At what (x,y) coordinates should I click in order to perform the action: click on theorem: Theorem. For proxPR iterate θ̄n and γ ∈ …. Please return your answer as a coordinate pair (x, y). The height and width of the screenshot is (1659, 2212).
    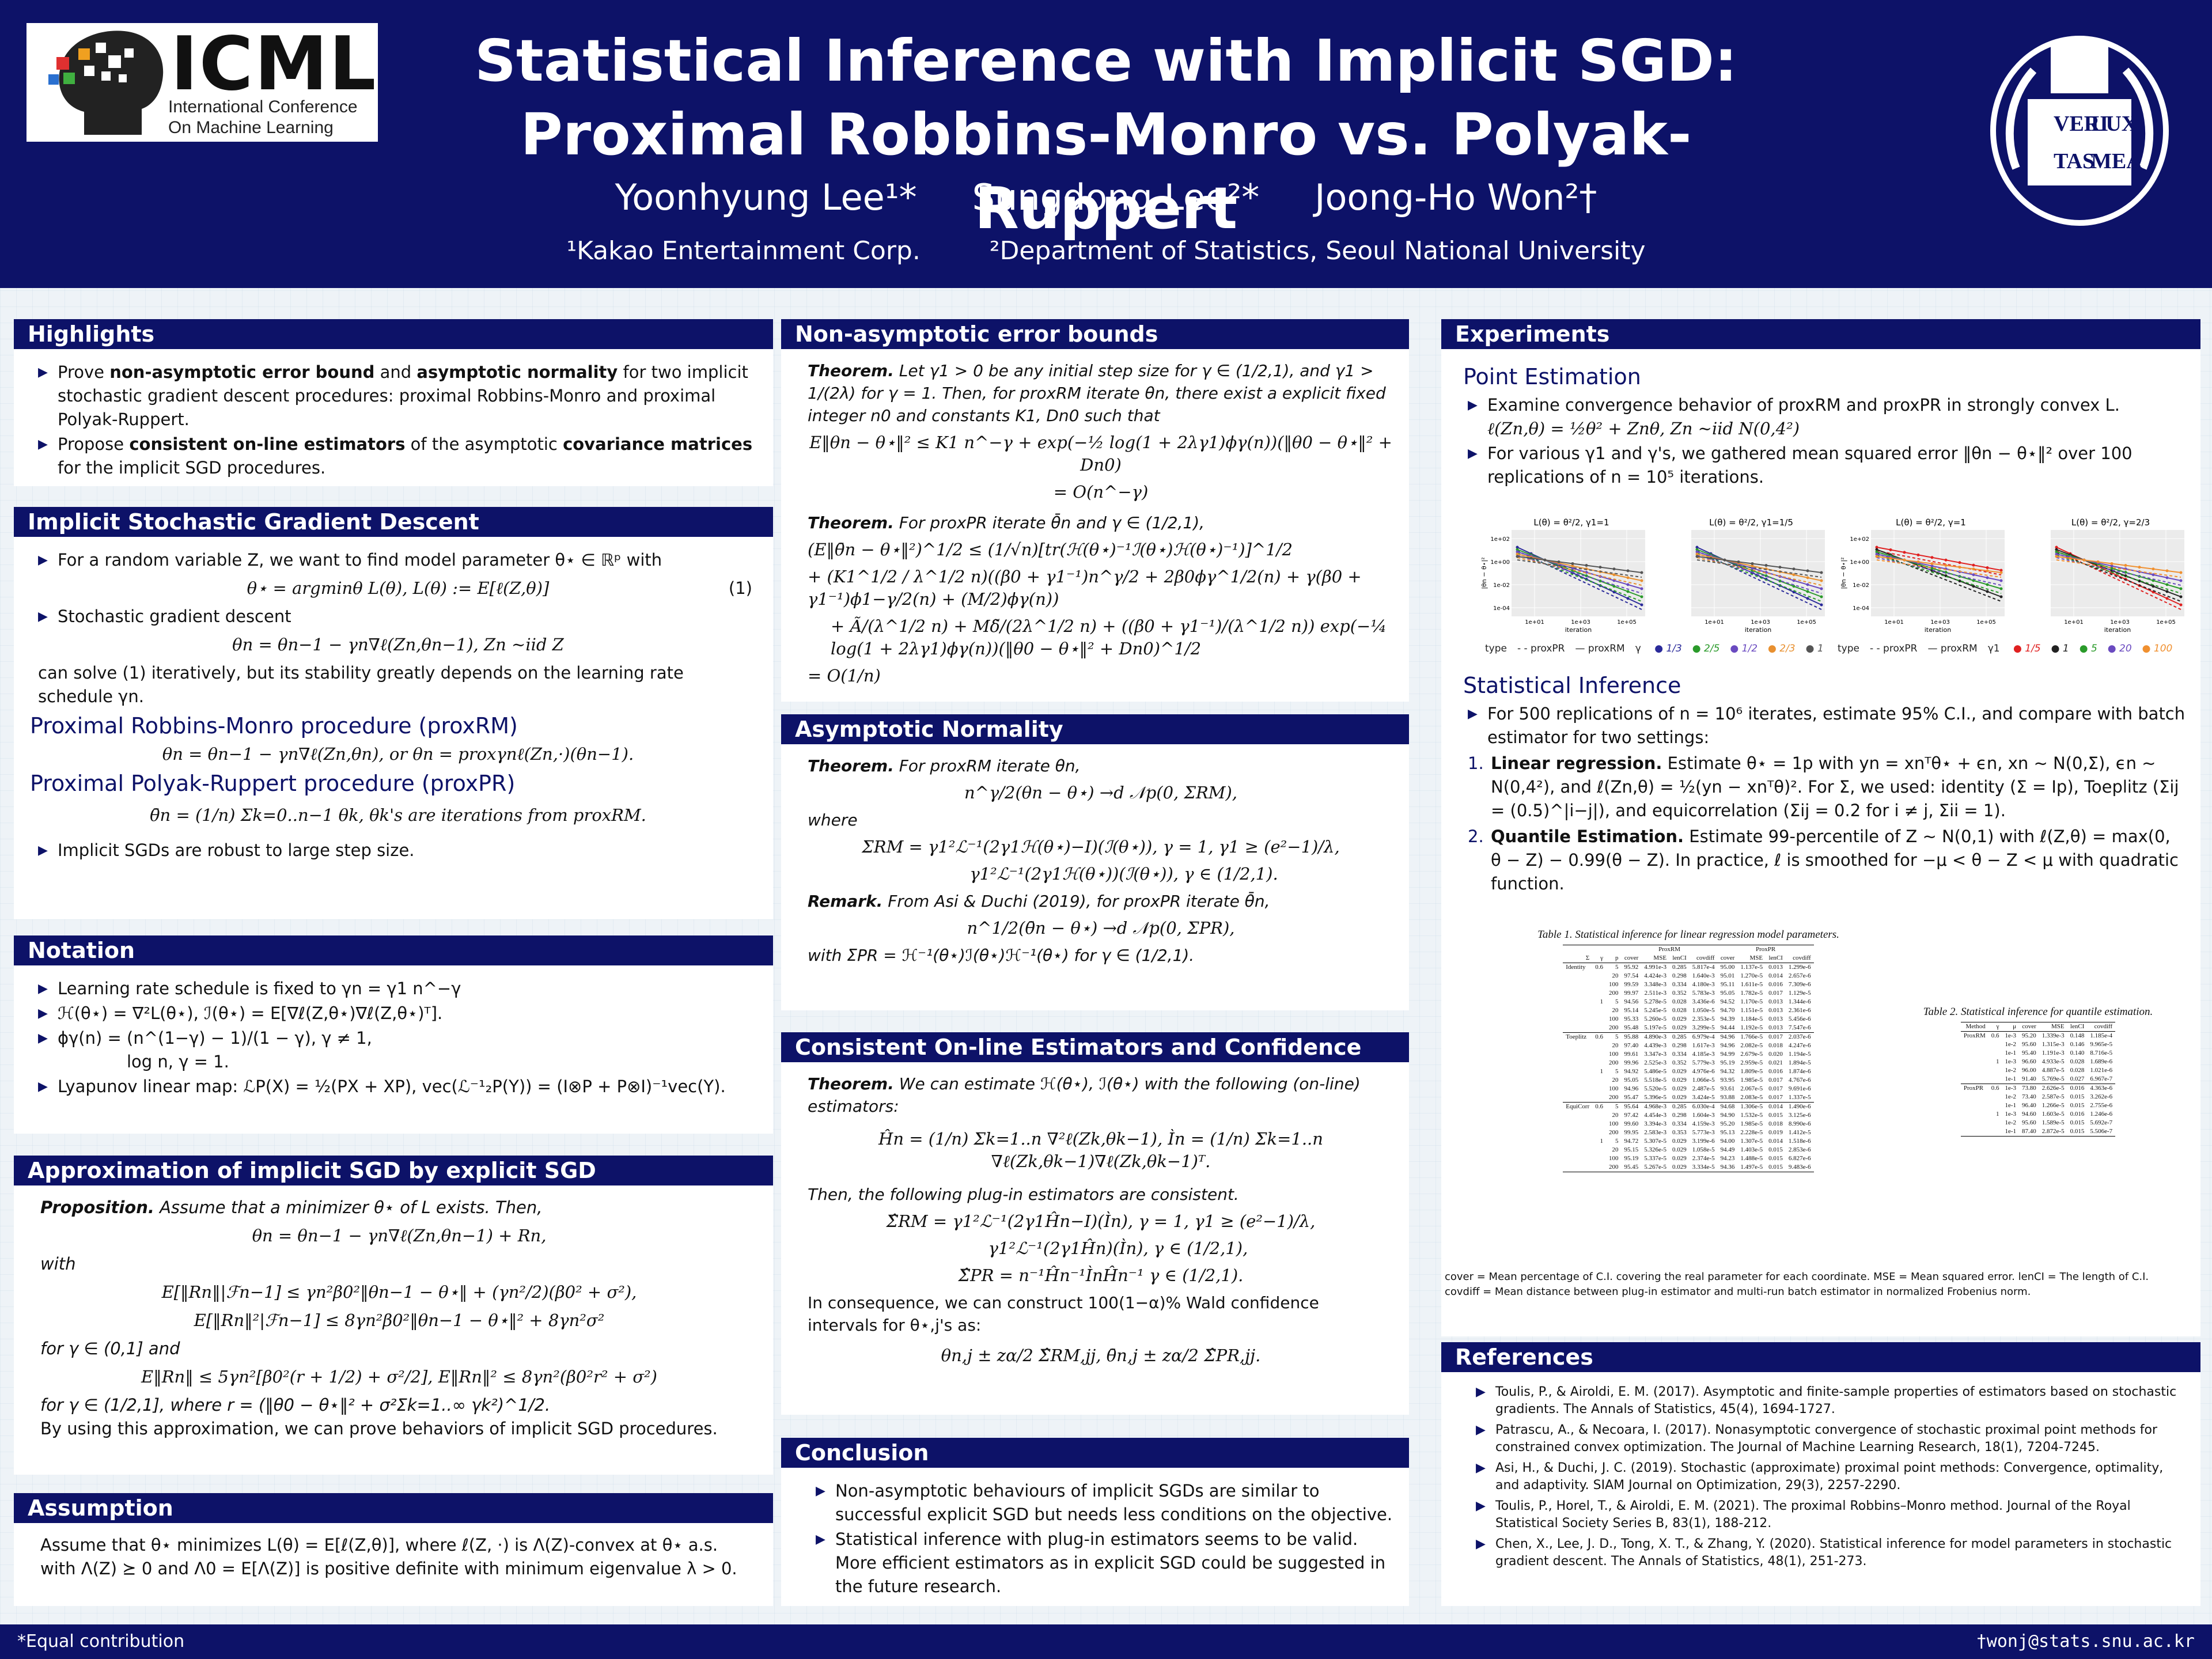
    Looking at the image, I should click on (1006, 522).